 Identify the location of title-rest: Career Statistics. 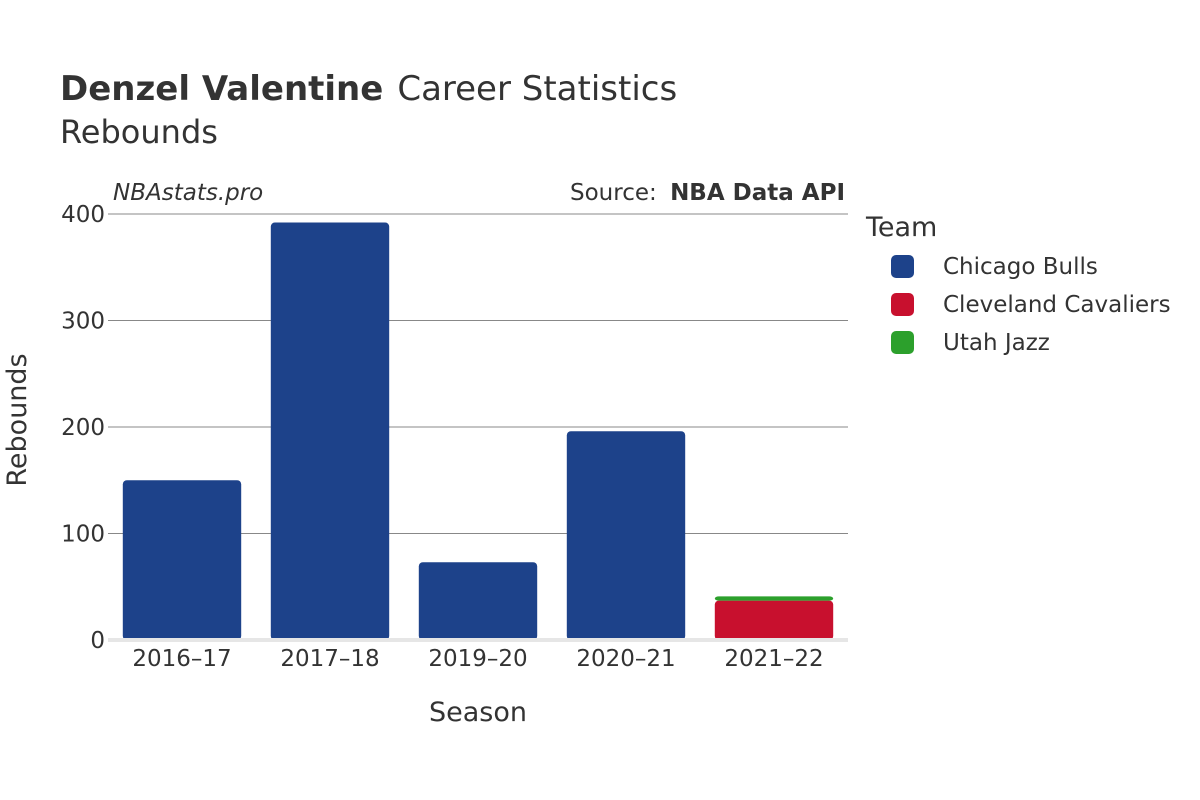
(537, 89).